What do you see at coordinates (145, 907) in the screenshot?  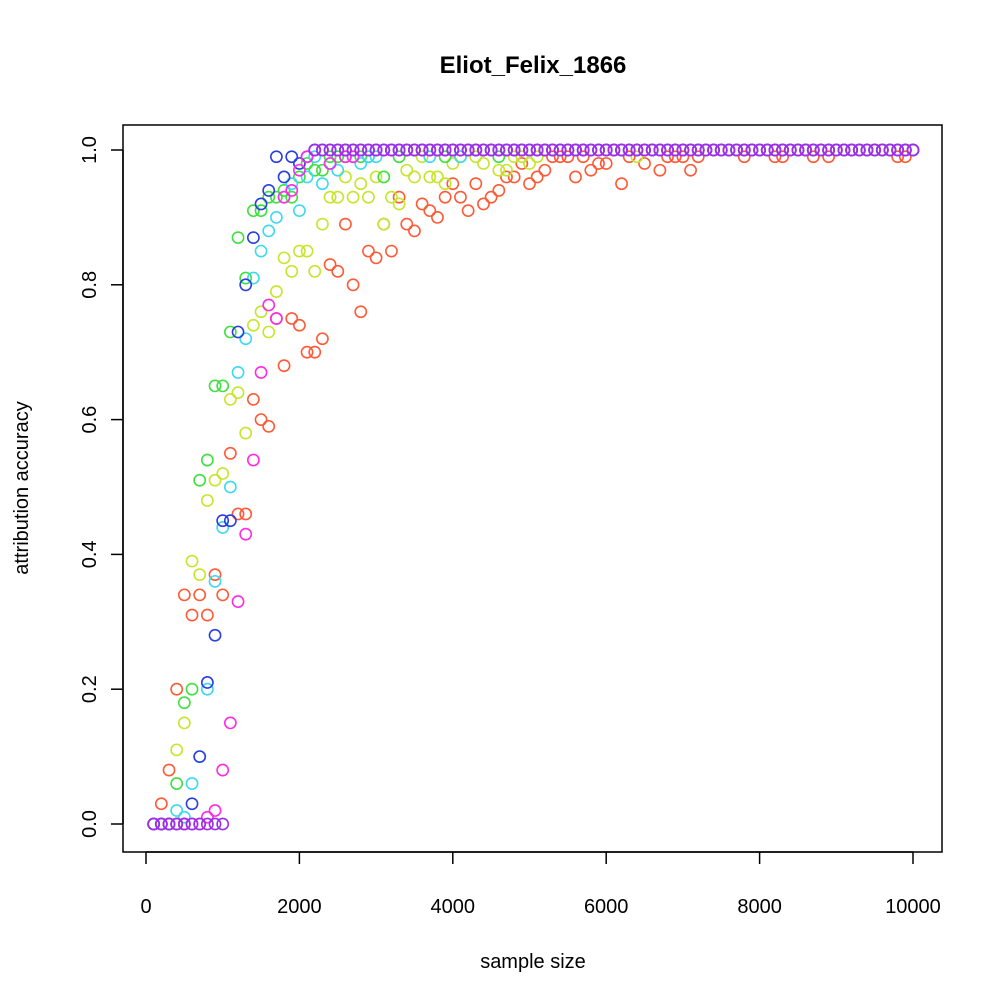 I see `x-tick-label: 0` at bounding box center [145, 907].